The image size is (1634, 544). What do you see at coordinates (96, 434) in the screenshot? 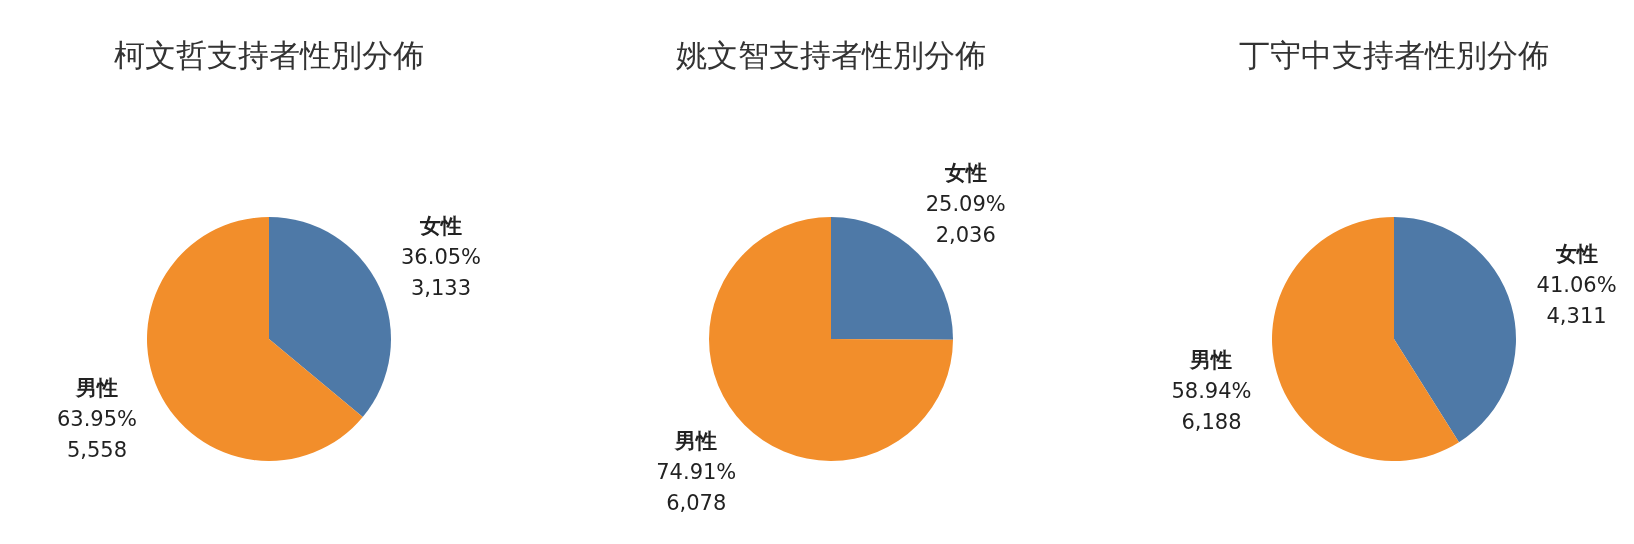
I see `data-label: 63.95% 5,558` at bounding box center [96, 434].